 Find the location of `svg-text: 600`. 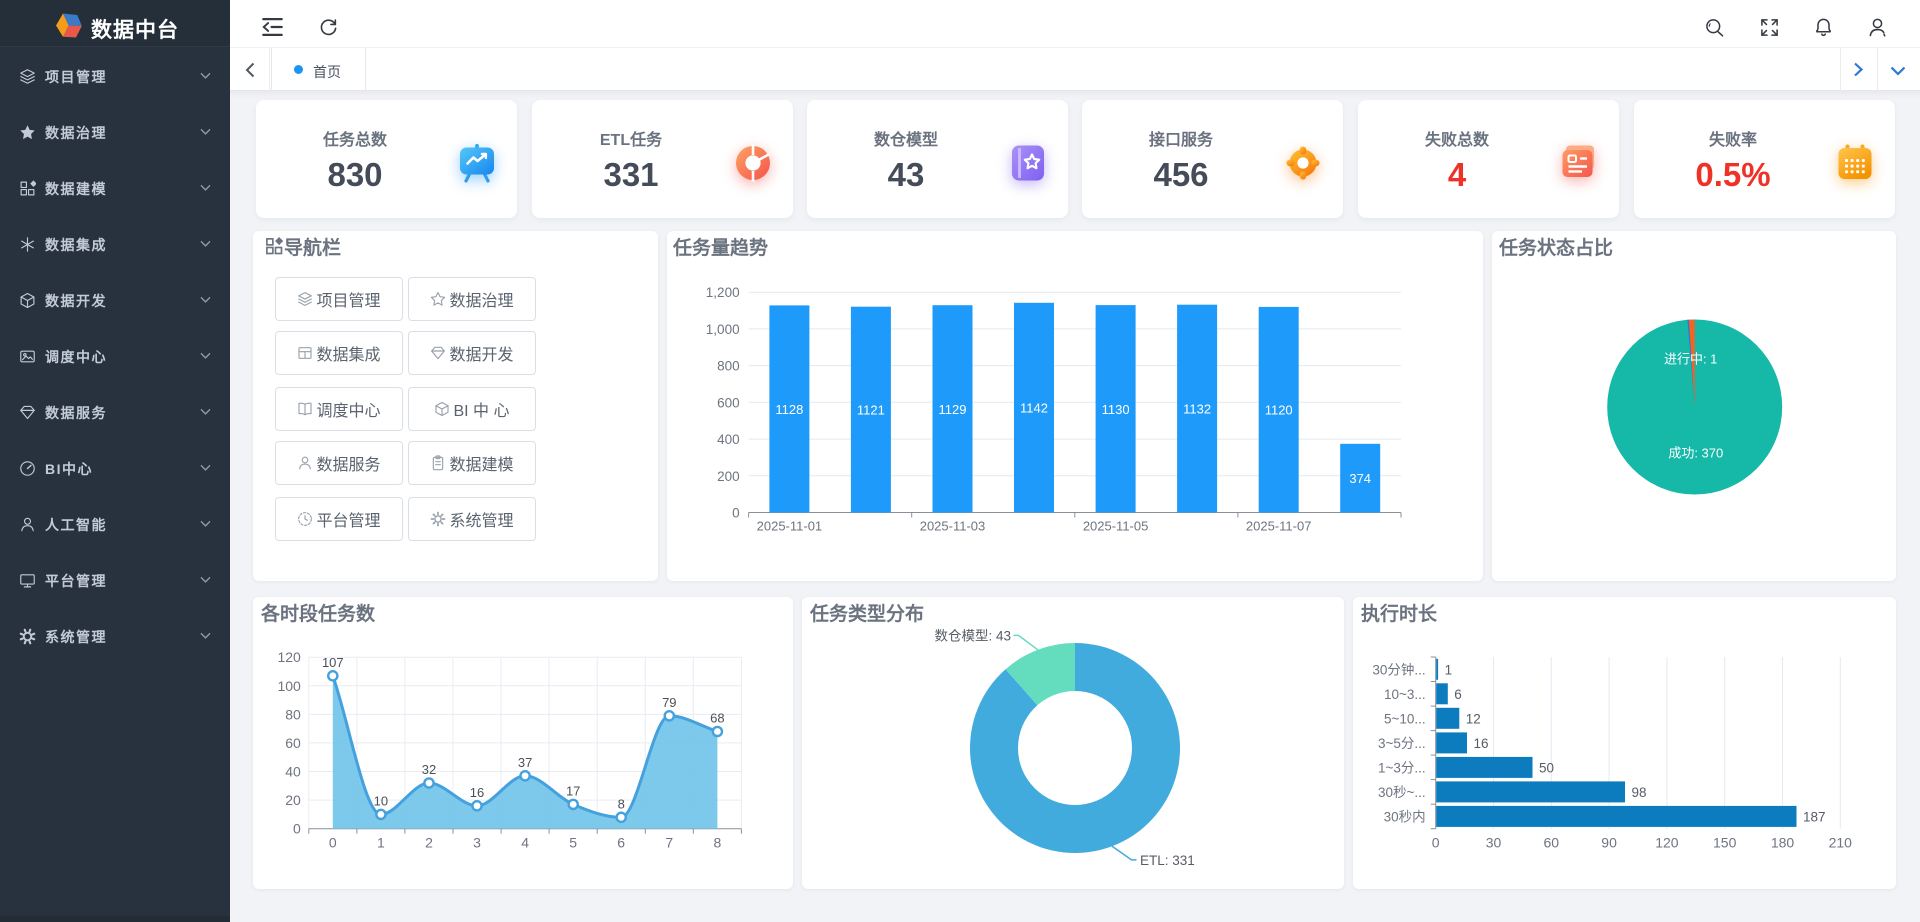

svg-text: 600 is located at coordinates (728, 402).